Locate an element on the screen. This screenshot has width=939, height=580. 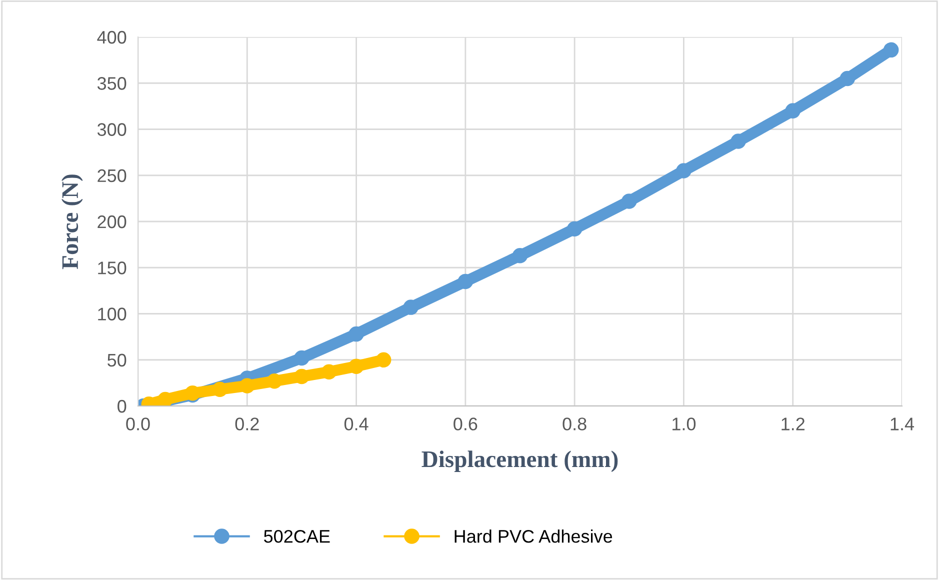
y-tick-label: 100 is located at coordinates (112, 314).